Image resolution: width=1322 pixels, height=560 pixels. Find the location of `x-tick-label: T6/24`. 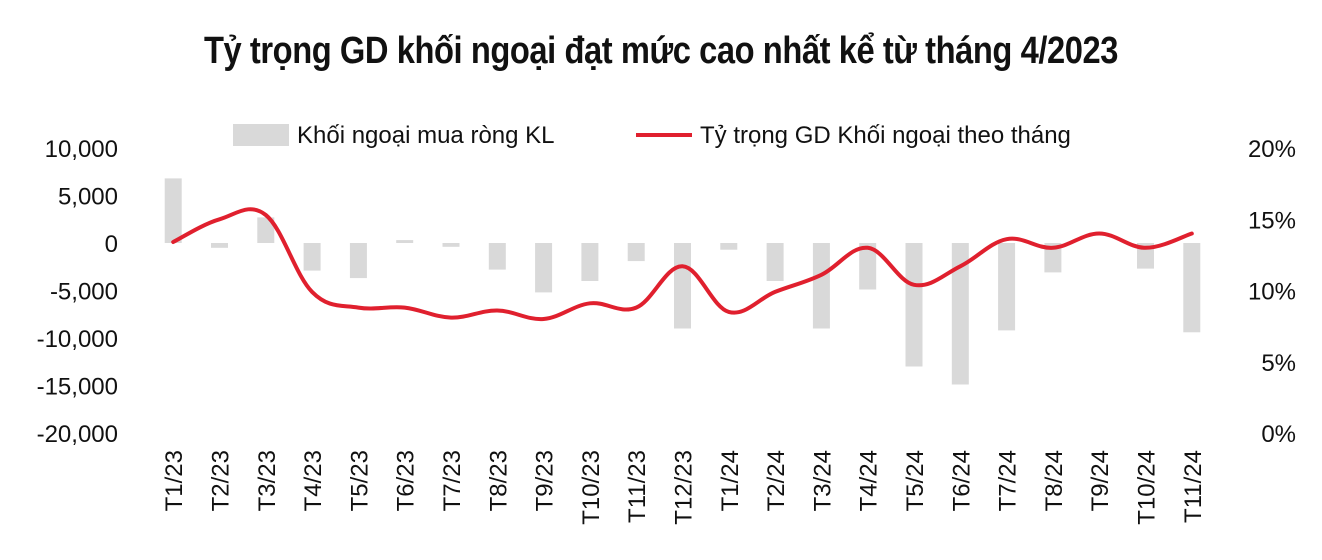

x-tick-label: T6/24 is located at coordinates (961, 480).